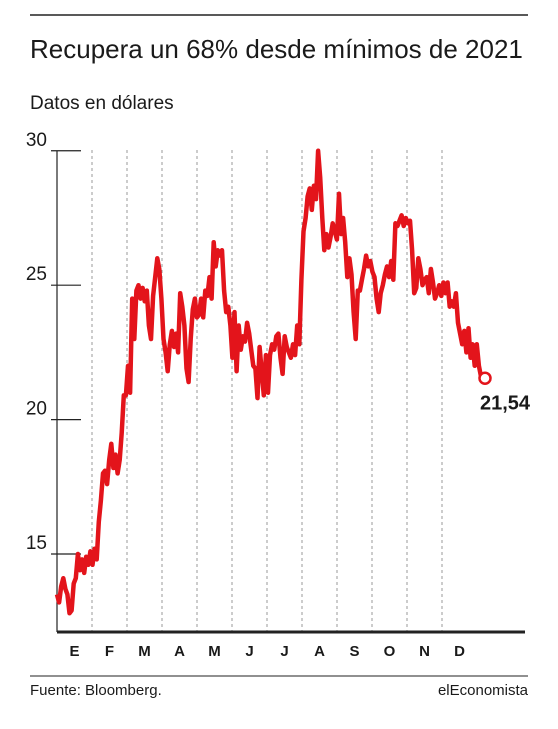 This screenshot has height=729, width=558. What do you see at coordinates (109, 651) in the screenshot?
I see `x-tick-label: F` at bounding box center [109, 651].